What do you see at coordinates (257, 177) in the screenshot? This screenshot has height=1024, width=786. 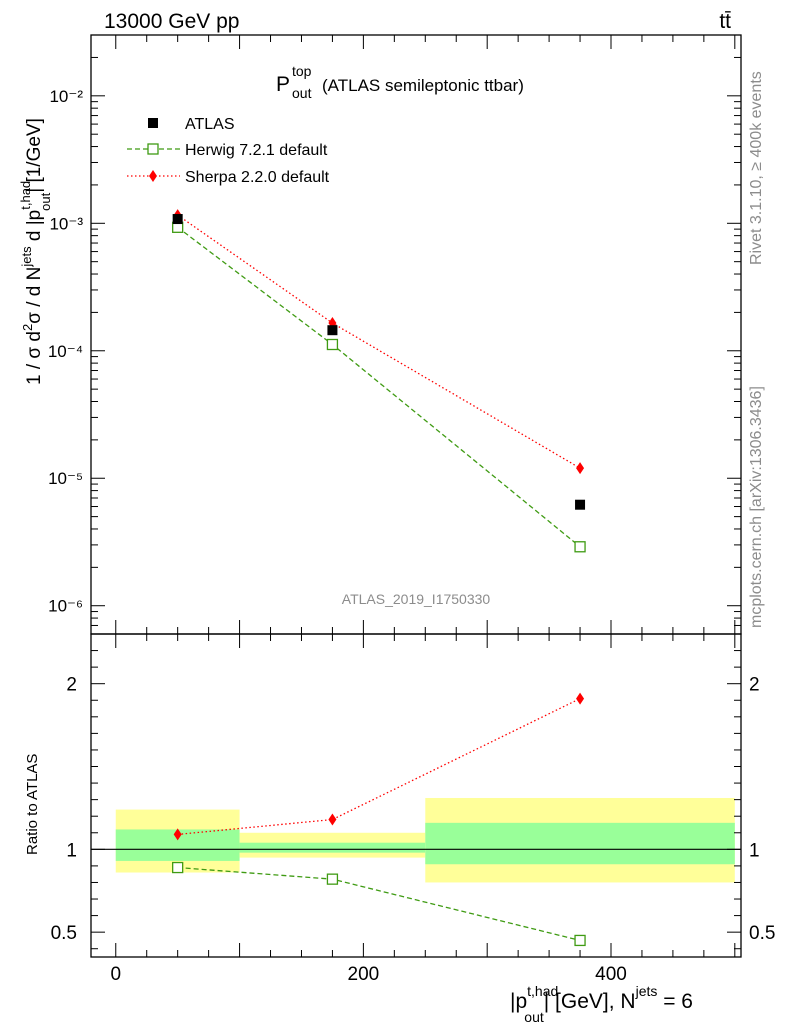 I see `legend-sherpa-label: Sherpa 2.2.0 default` at bounding box center [257, 177].